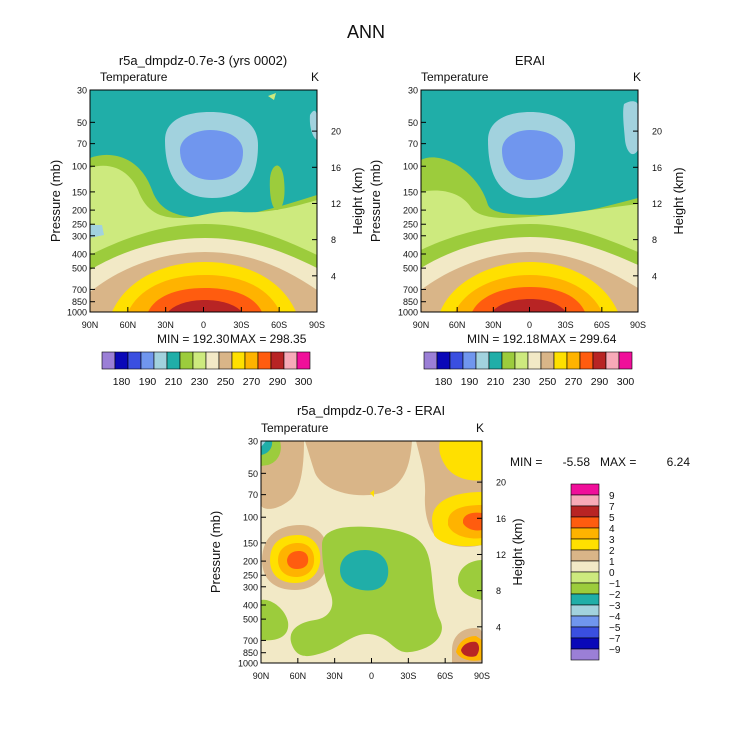 This screenshot has height=756, width=733. I want to click on lat-tick-label: 30N, so click(334, 676).